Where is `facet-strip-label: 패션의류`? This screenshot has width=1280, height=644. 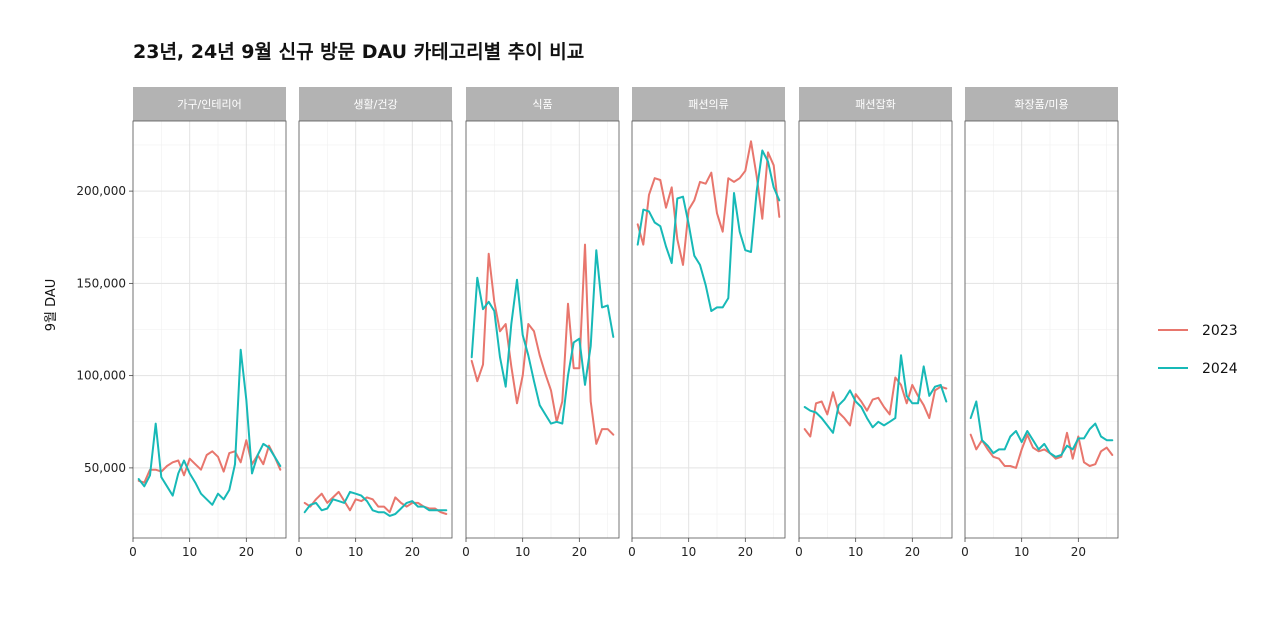
facet-strip-label: 패션의류 is located at coordinates (708, 104).